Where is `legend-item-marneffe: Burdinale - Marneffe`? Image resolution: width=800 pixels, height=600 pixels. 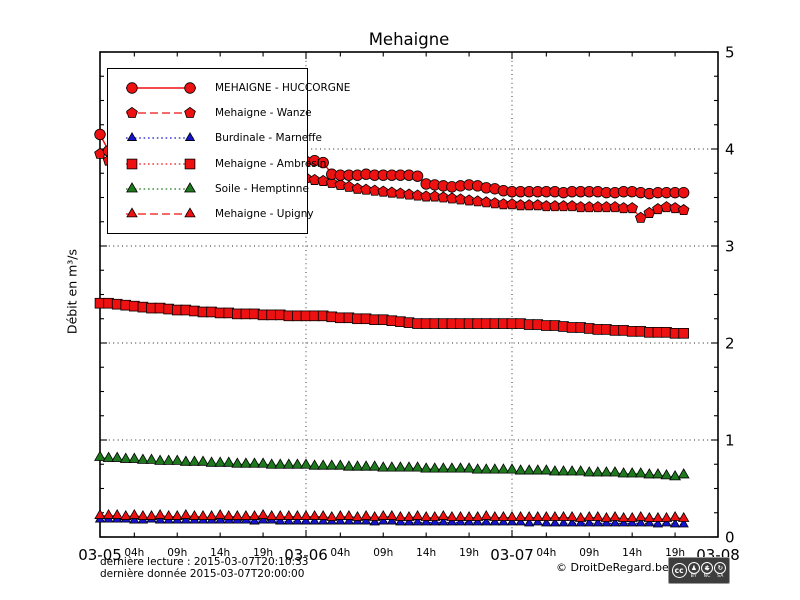
legend-item-marneffe: Burdinale - Marneffe is located at coordinates (215, 138).